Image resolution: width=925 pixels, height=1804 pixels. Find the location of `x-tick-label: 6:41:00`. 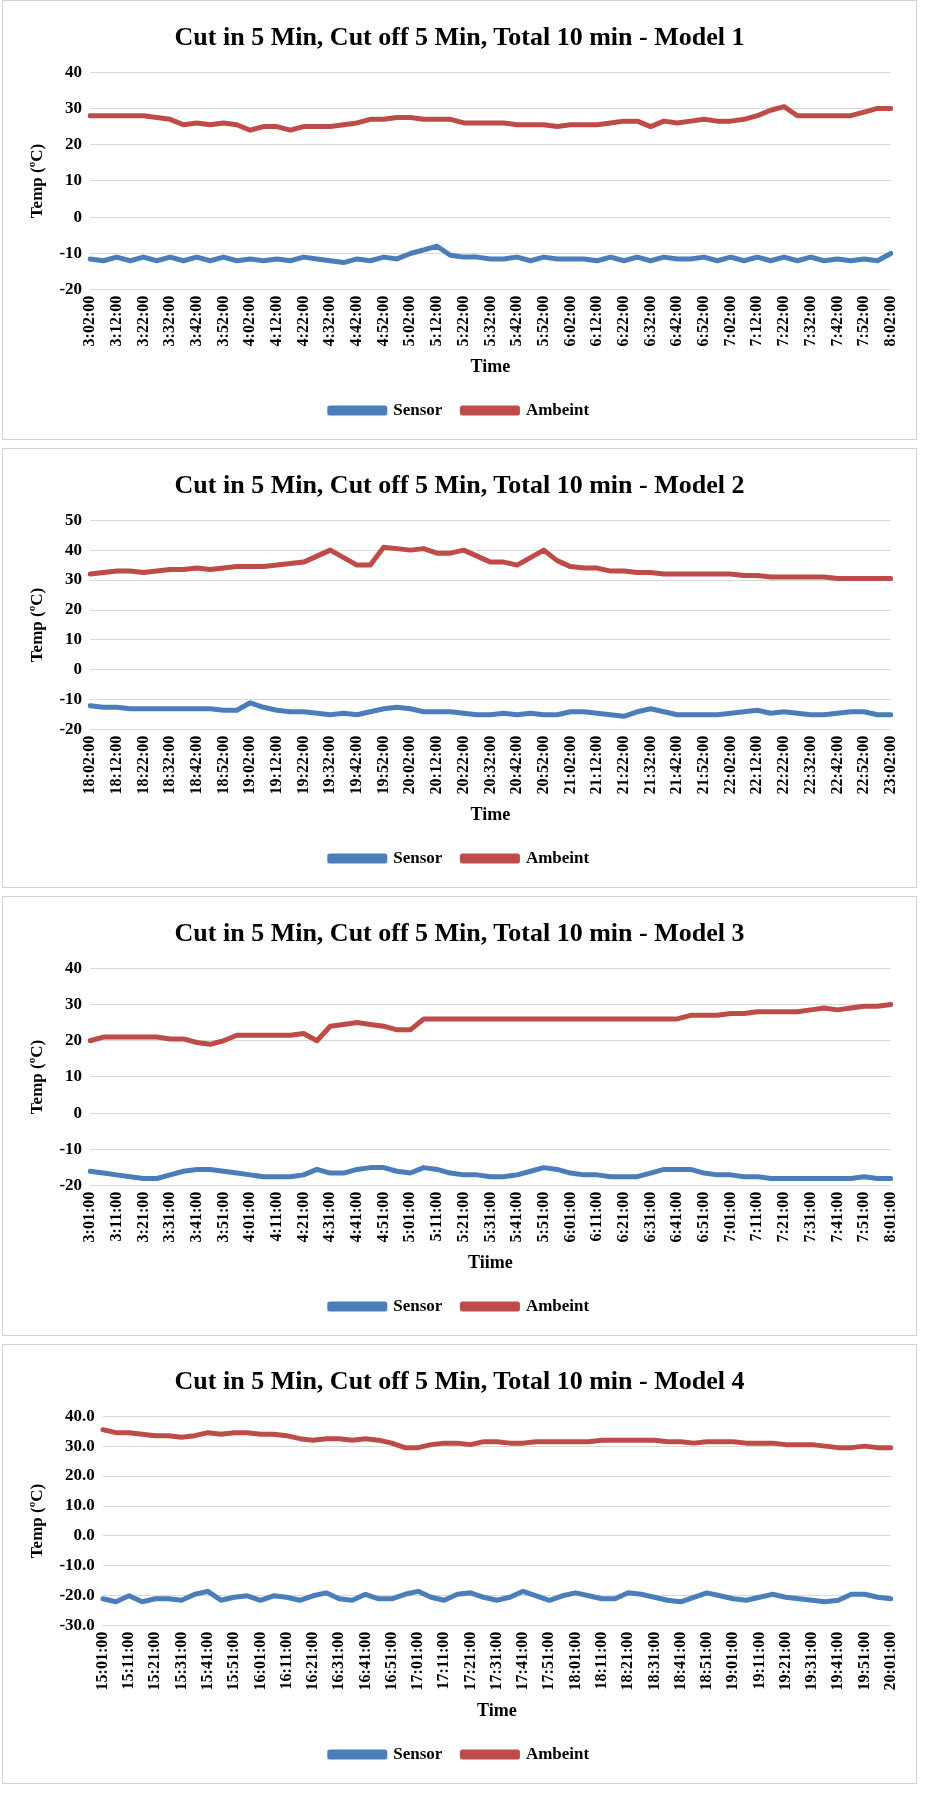

x-tick-label: 6:41:00 is located at coordinates (676, 1217).